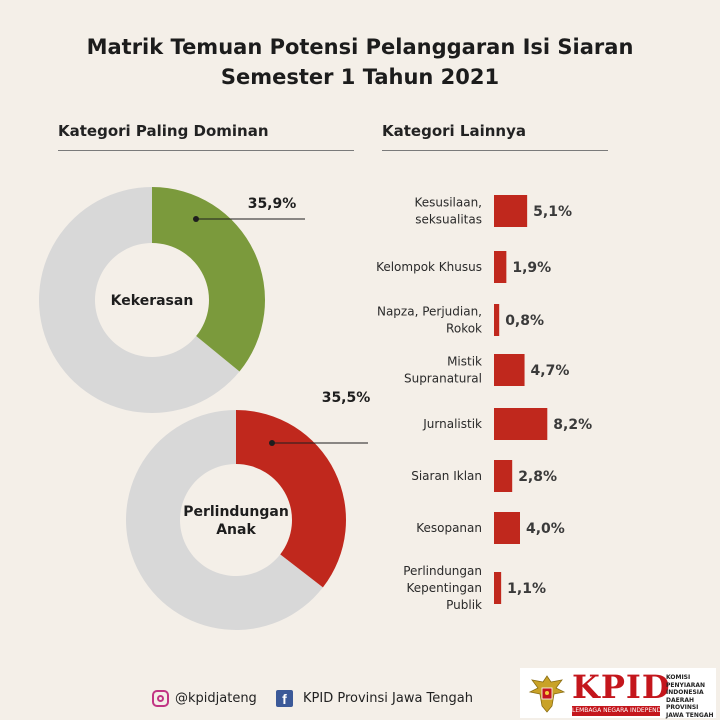 This screenshot has width=720, height=720. Describe the element at coordinates (216, 698) in the screenshot. I see `instagram-text: @kpidjateng` at that location.